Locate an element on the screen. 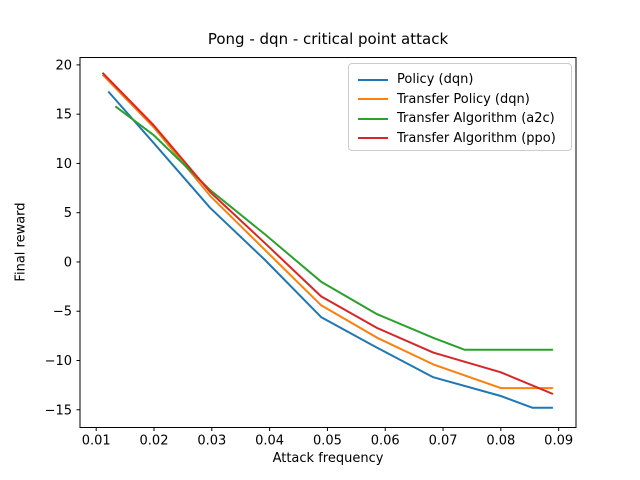 The height and width of the screenshot is (480, 640). x-tick-label: 0.06 is located at coordinates (385, 441).